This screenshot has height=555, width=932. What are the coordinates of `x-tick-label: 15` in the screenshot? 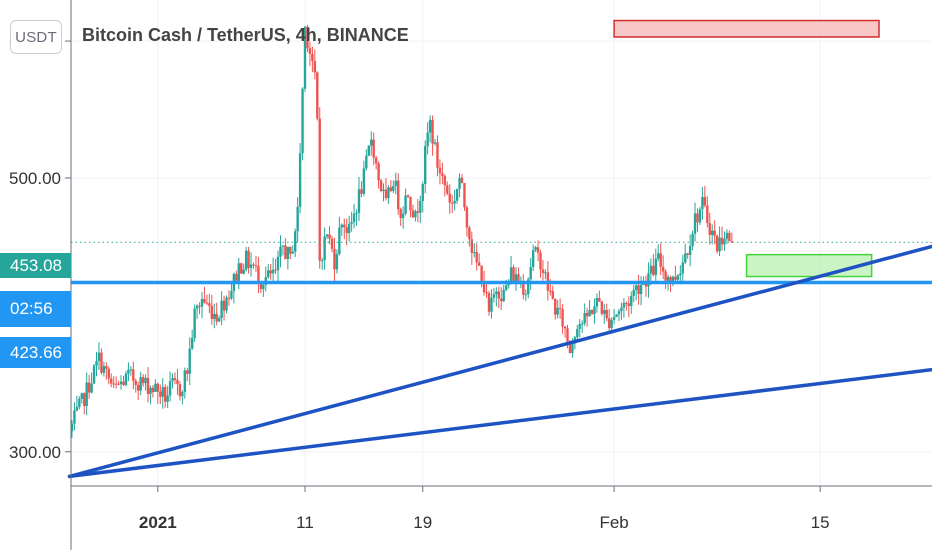 It's located at (820, 522).